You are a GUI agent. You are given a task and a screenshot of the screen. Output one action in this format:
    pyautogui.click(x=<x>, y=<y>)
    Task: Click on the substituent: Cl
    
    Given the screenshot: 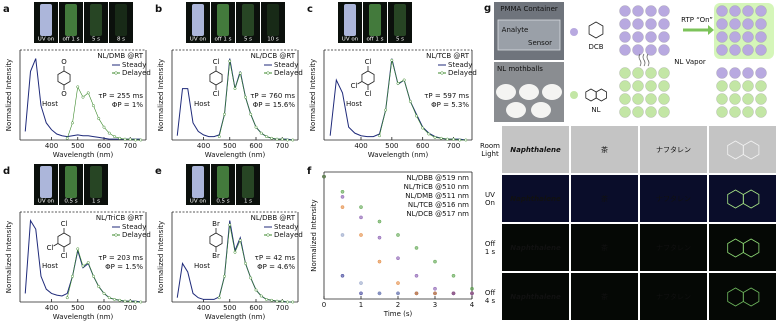 What is the action you would take?
    pyautogui.click(x=216, y=94)
    